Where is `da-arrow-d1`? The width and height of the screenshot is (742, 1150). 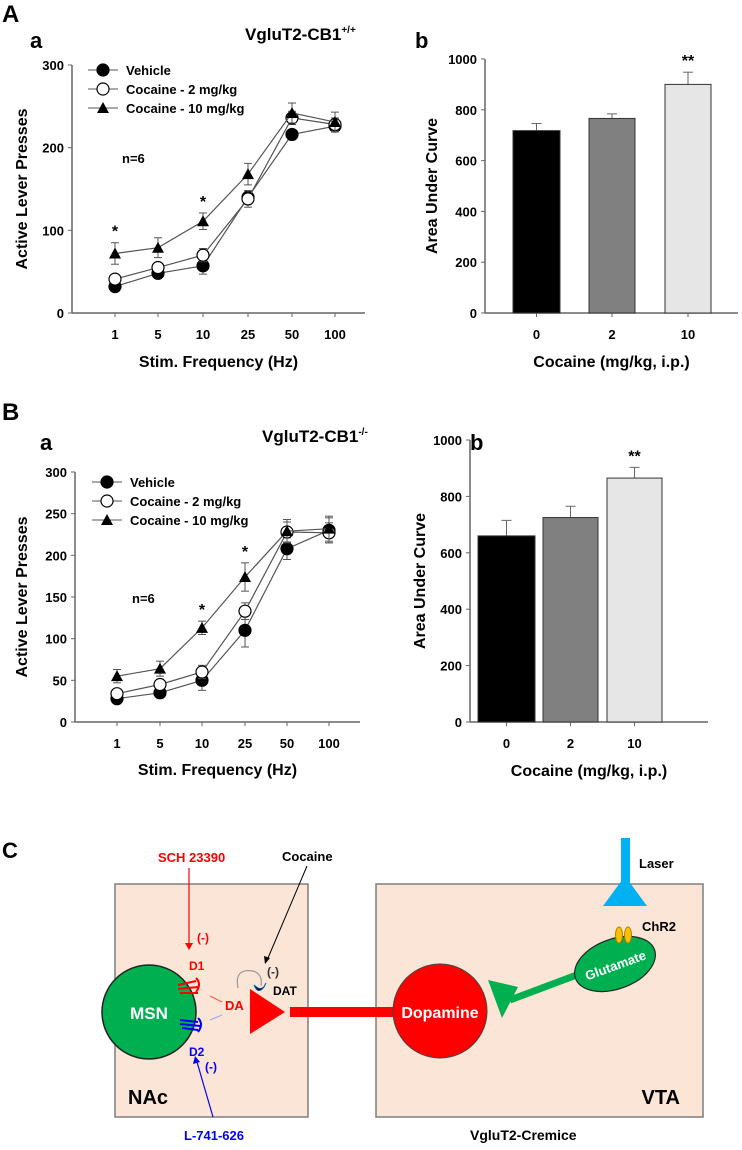
da-arrow-d1 is located at coordinates (216, 999).